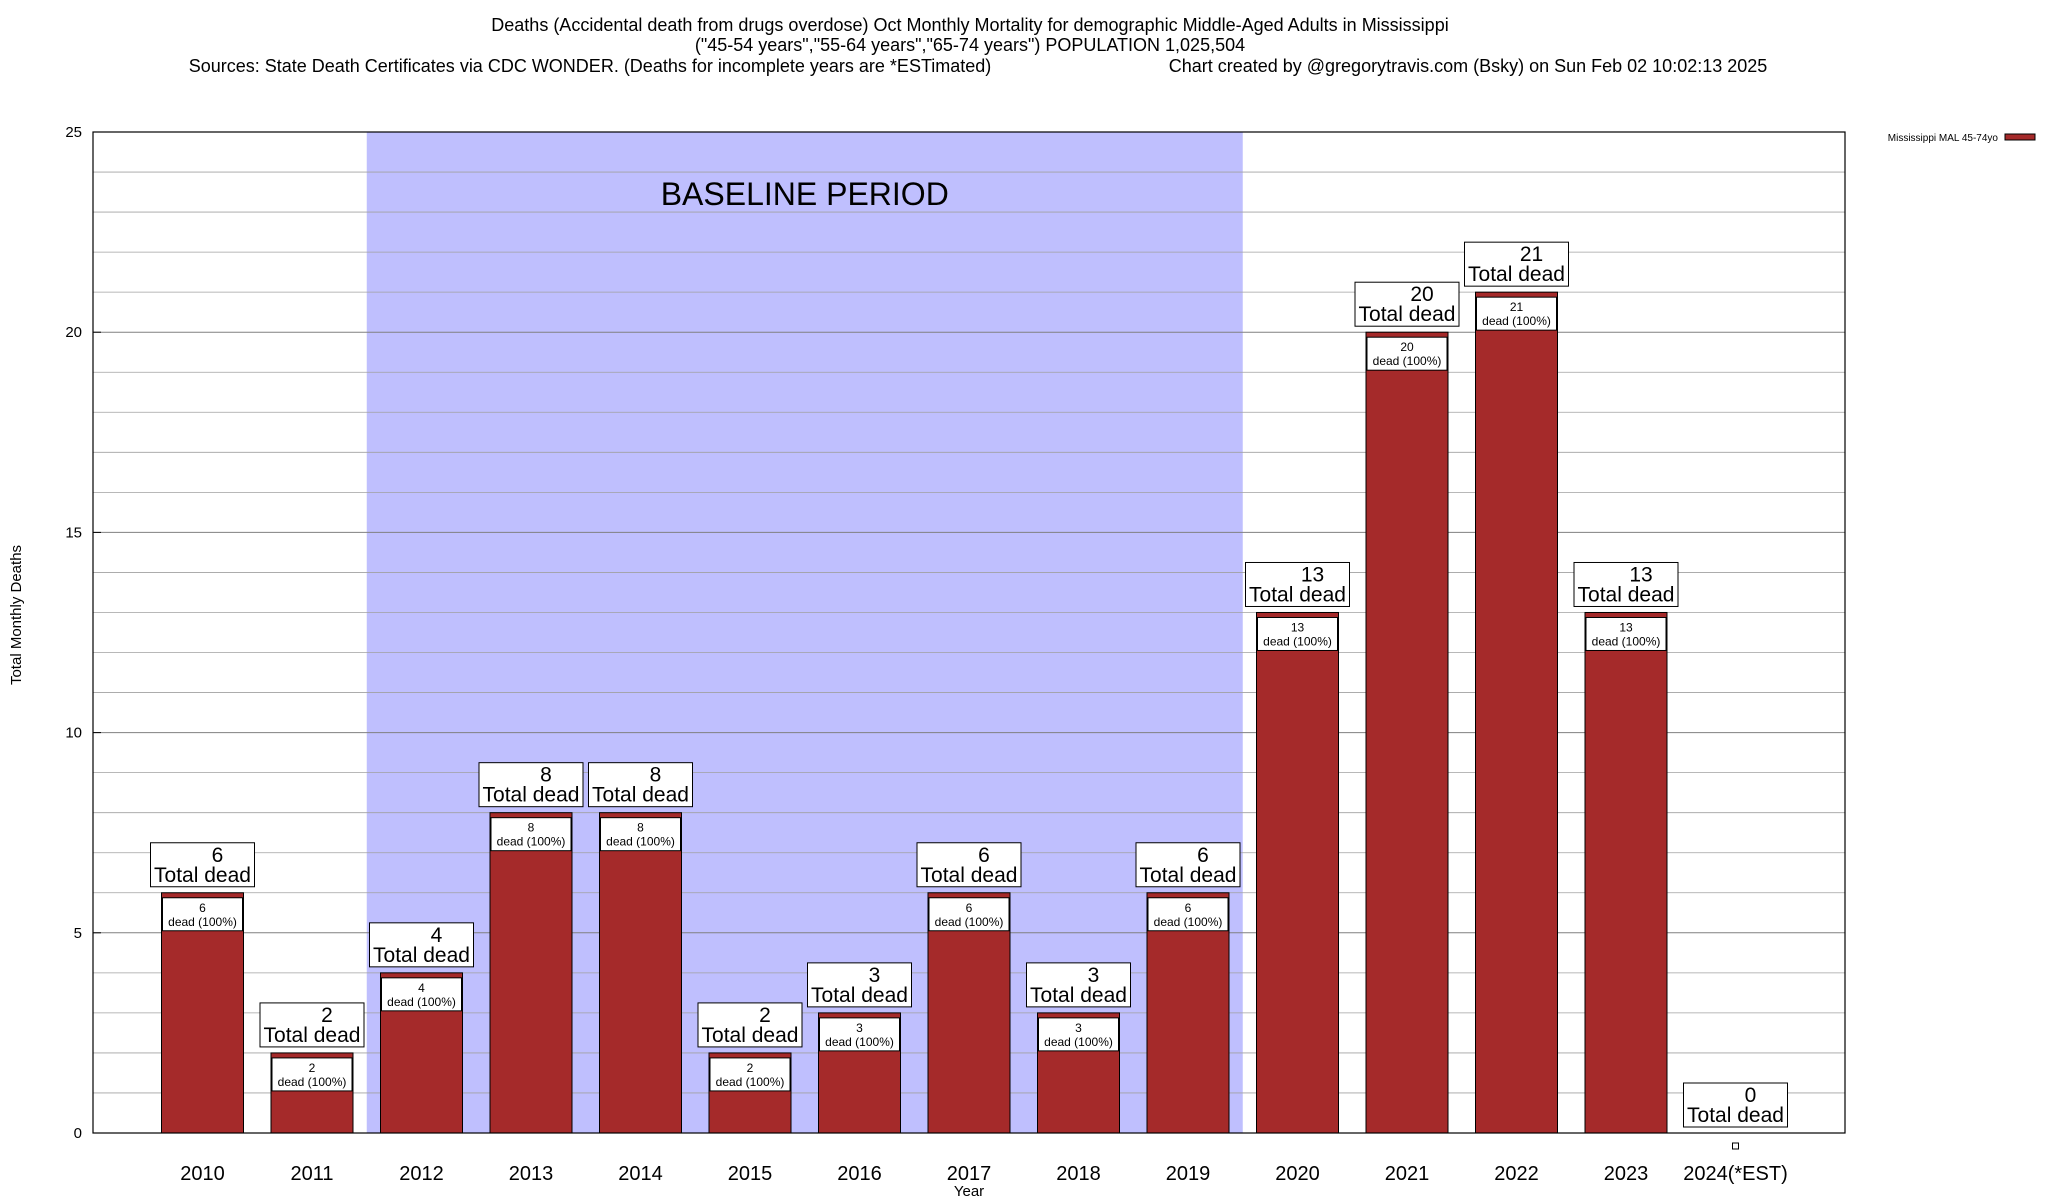 The image size is (2048, 1200). What do you see at coordinates (1078, 1174) in the screenshot?
I see `x-tick-label: 2018` at bounding box center [1078, 1174].